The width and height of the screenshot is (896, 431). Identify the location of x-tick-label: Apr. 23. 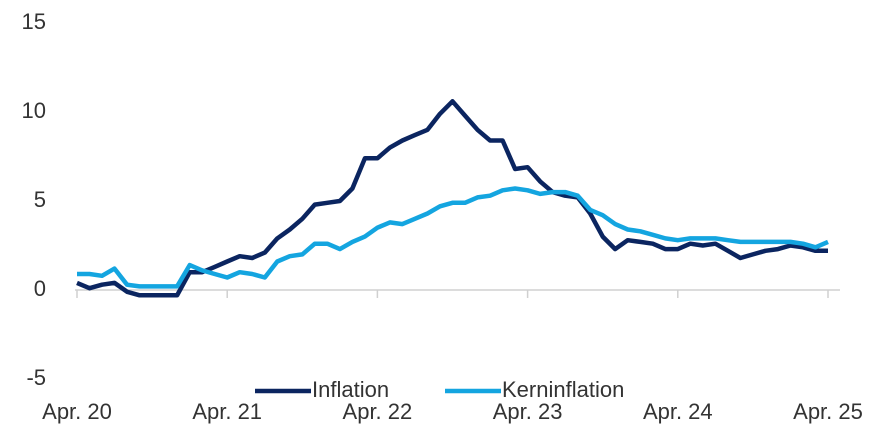
(528, 411).